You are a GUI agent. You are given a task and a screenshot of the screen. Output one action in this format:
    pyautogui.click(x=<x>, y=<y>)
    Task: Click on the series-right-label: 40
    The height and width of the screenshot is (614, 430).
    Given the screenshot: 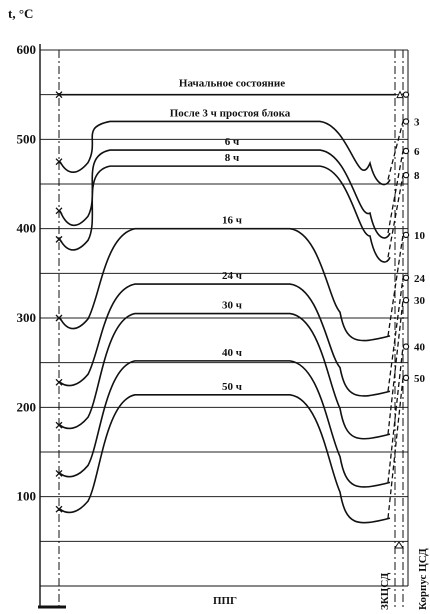 What is the action you would take?
    pyautogui.click(x=420, y=348)
    